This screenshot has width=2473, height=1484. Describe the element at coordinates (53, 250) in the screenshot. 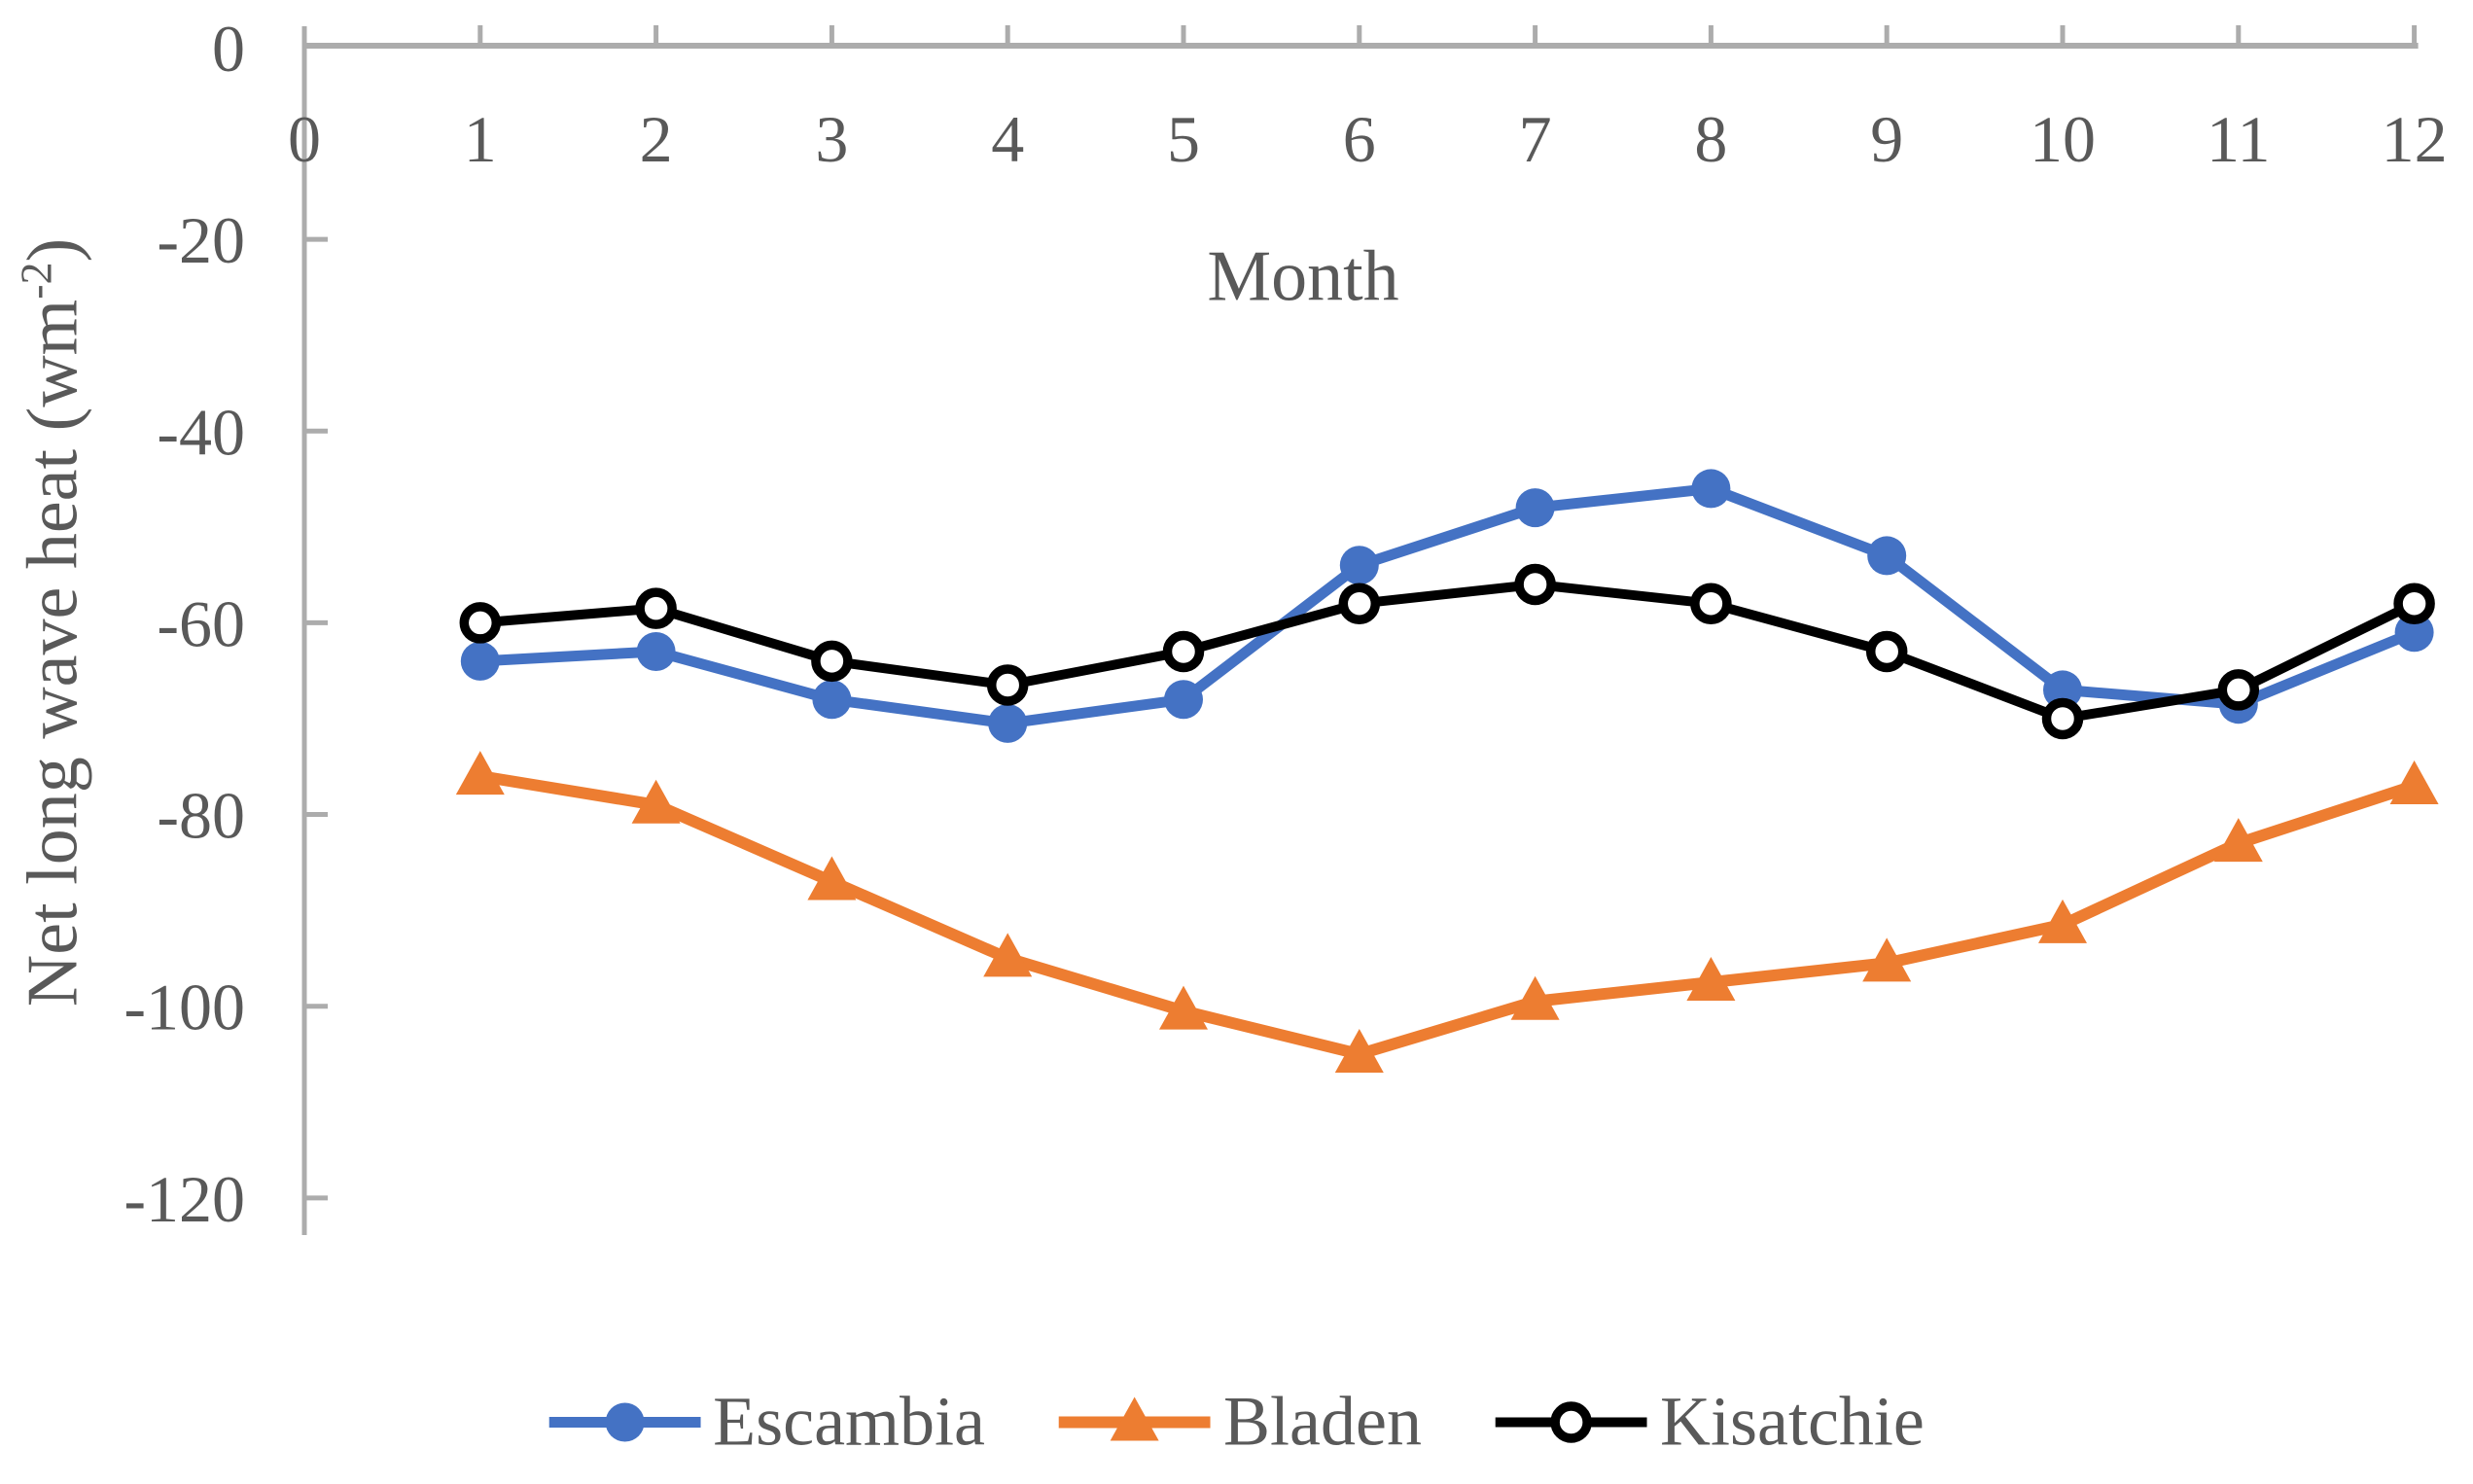

I see `y-axis-title-close: )` at that location.